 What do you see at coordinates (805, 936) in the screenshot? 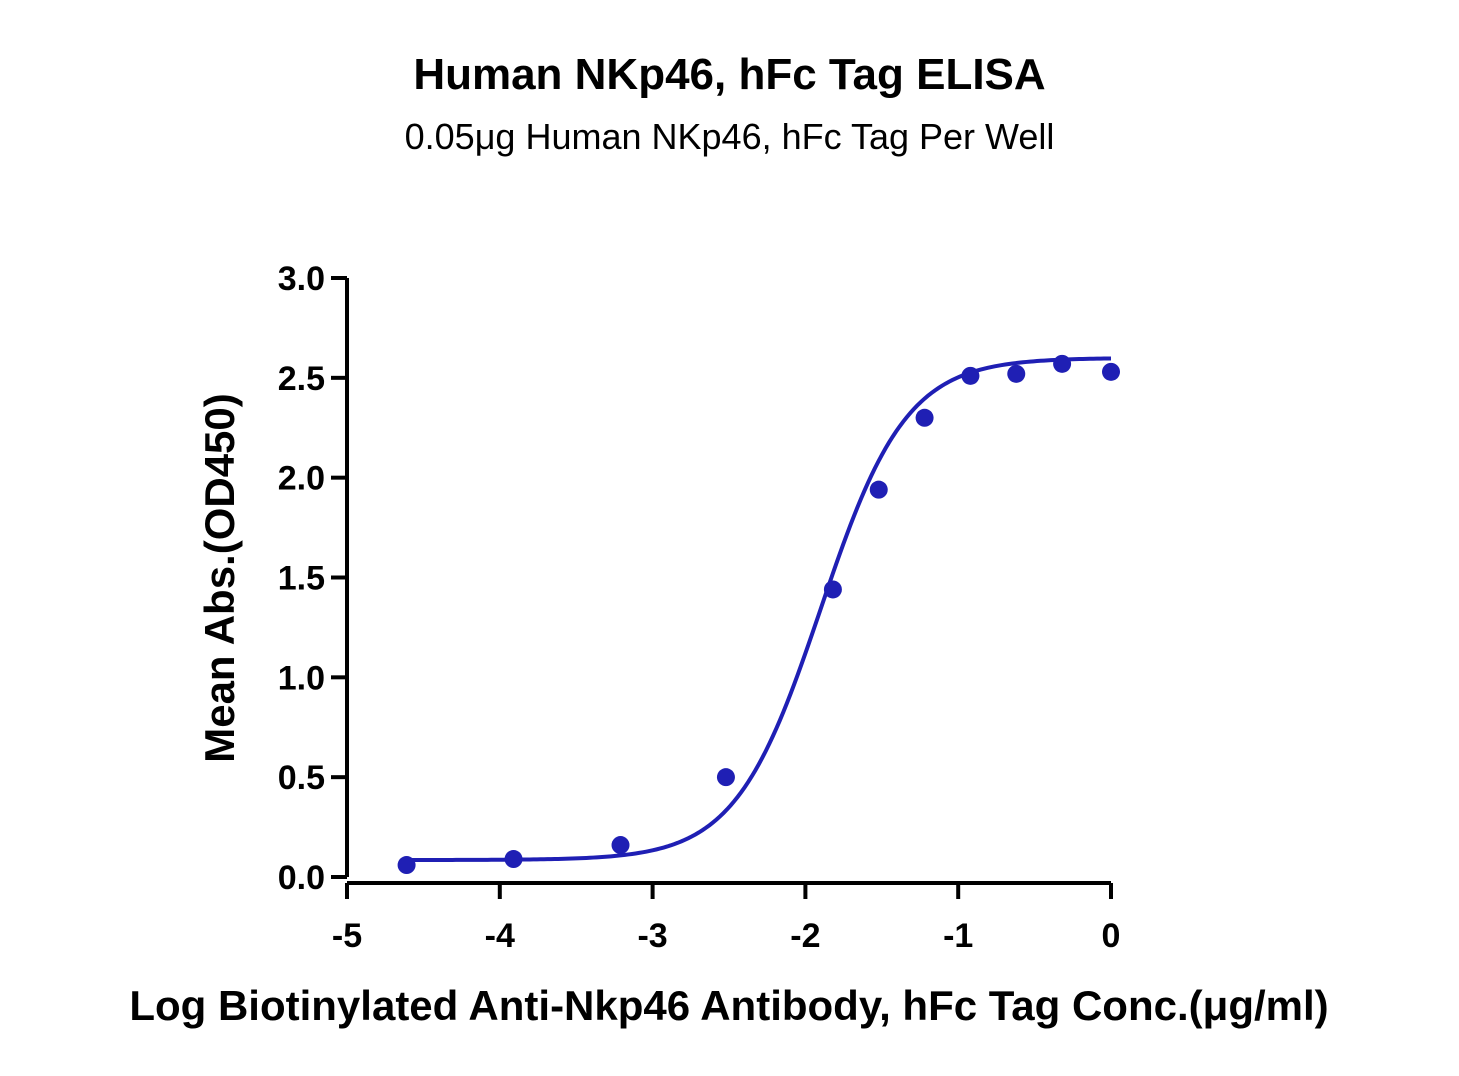
I see `x-tick-label: -2` at bounding box center [805, 936].